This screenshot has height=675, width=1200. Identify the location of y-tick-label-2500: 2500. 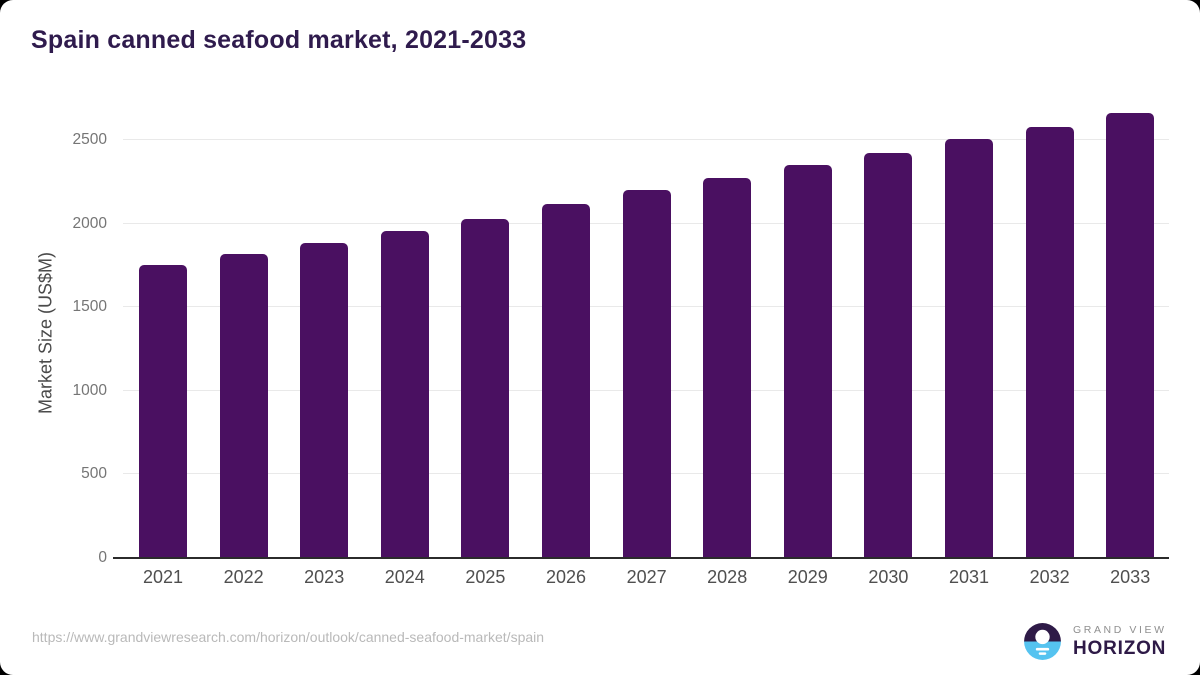
(89, 139).